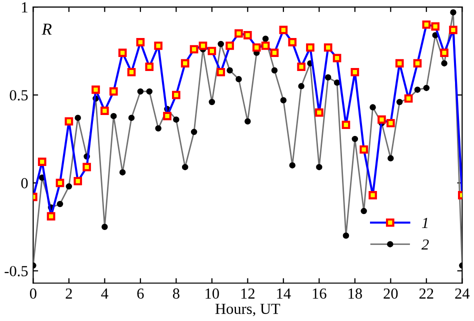 This screenshot has height=321, width=474. What do you see at coordinates (319, 293) in the screenshot?
I see `x-tick-label: 16` at bounding box center [319, 293].